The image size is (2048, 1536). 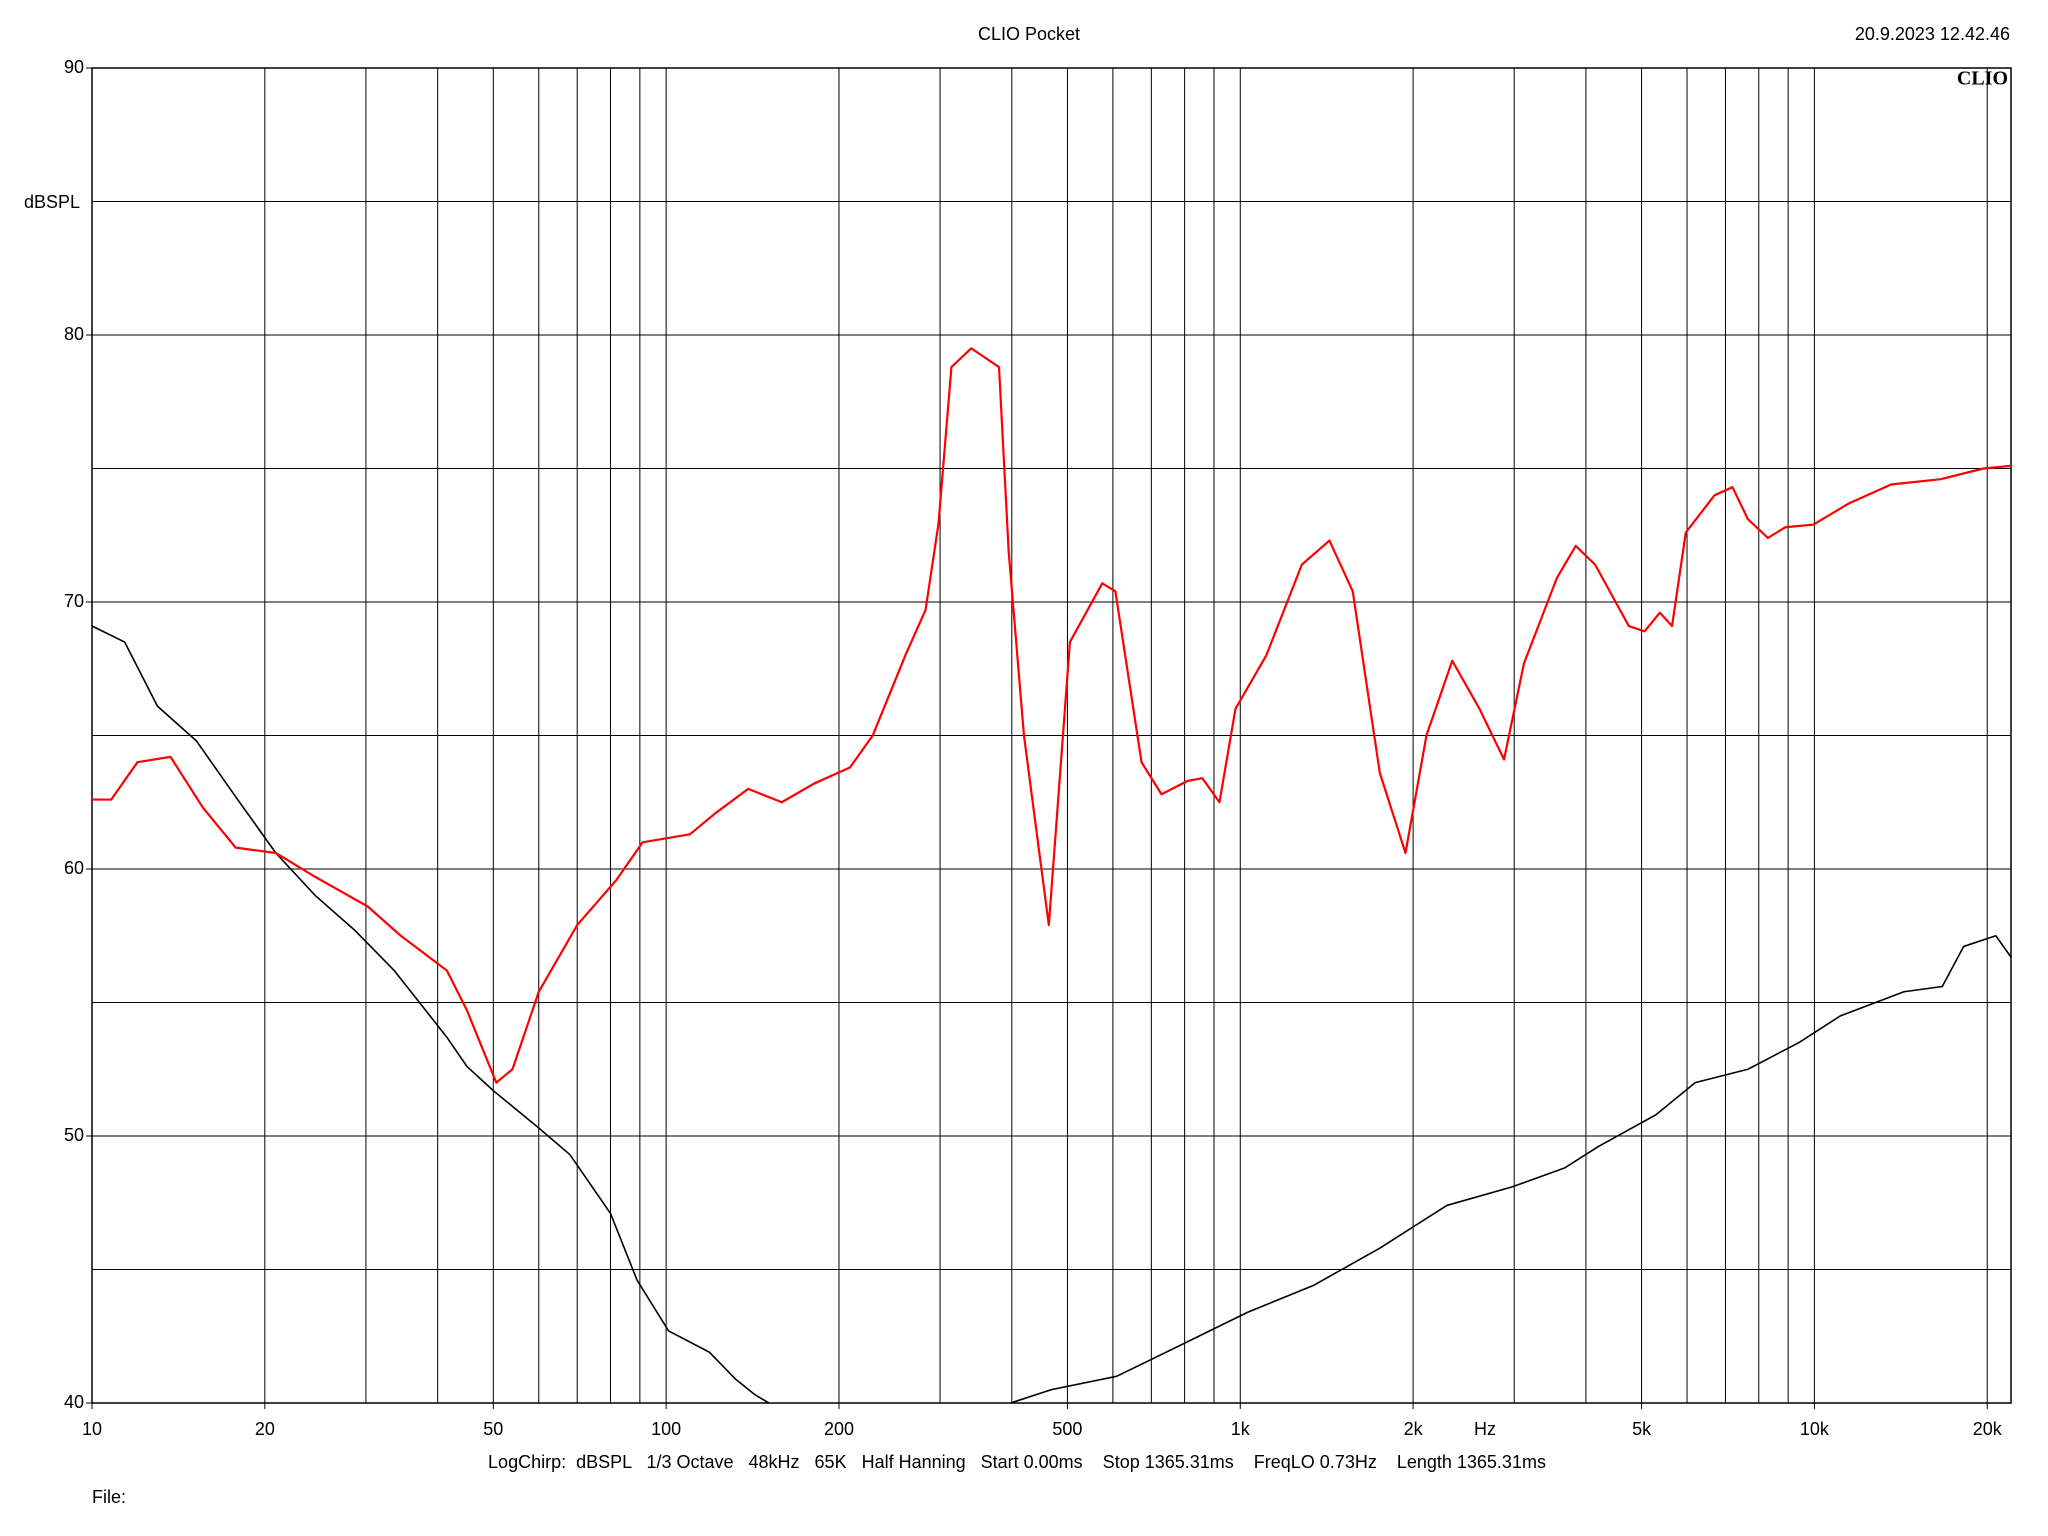 What do you see at coordinates (109, 1497) in the screenshot?
I see `file-label: File:` at bounding box center [109, 1497].